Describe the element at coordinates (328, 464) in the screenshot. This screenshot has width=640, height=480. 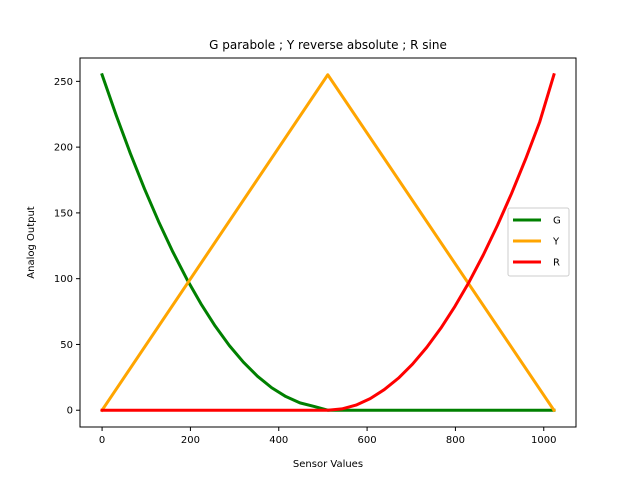
I see `x-axis-label: Sensor Values` at that location.